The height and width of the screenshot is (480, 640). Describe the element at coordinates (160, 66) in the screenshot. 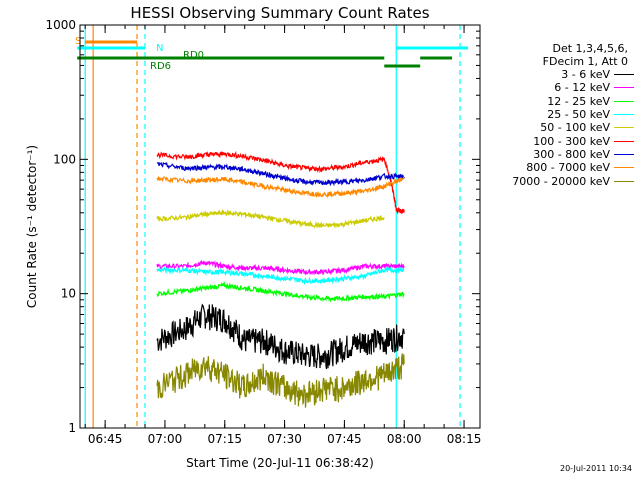

I see `flag-label-rd6: RD6` at that location.